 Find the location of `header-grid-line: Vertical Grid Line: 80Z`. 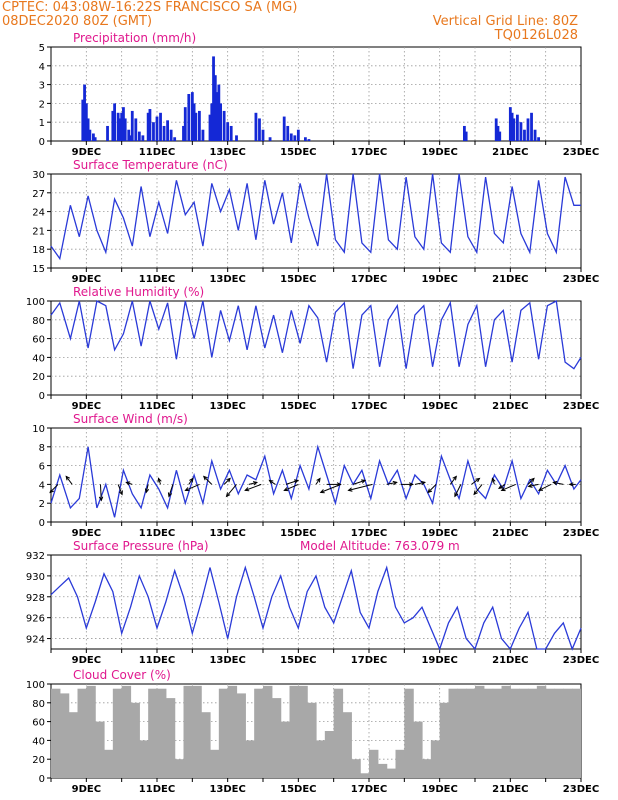

header-grid-line: Vertical Grid Line: 80Z is located at coordinates (505, 21).